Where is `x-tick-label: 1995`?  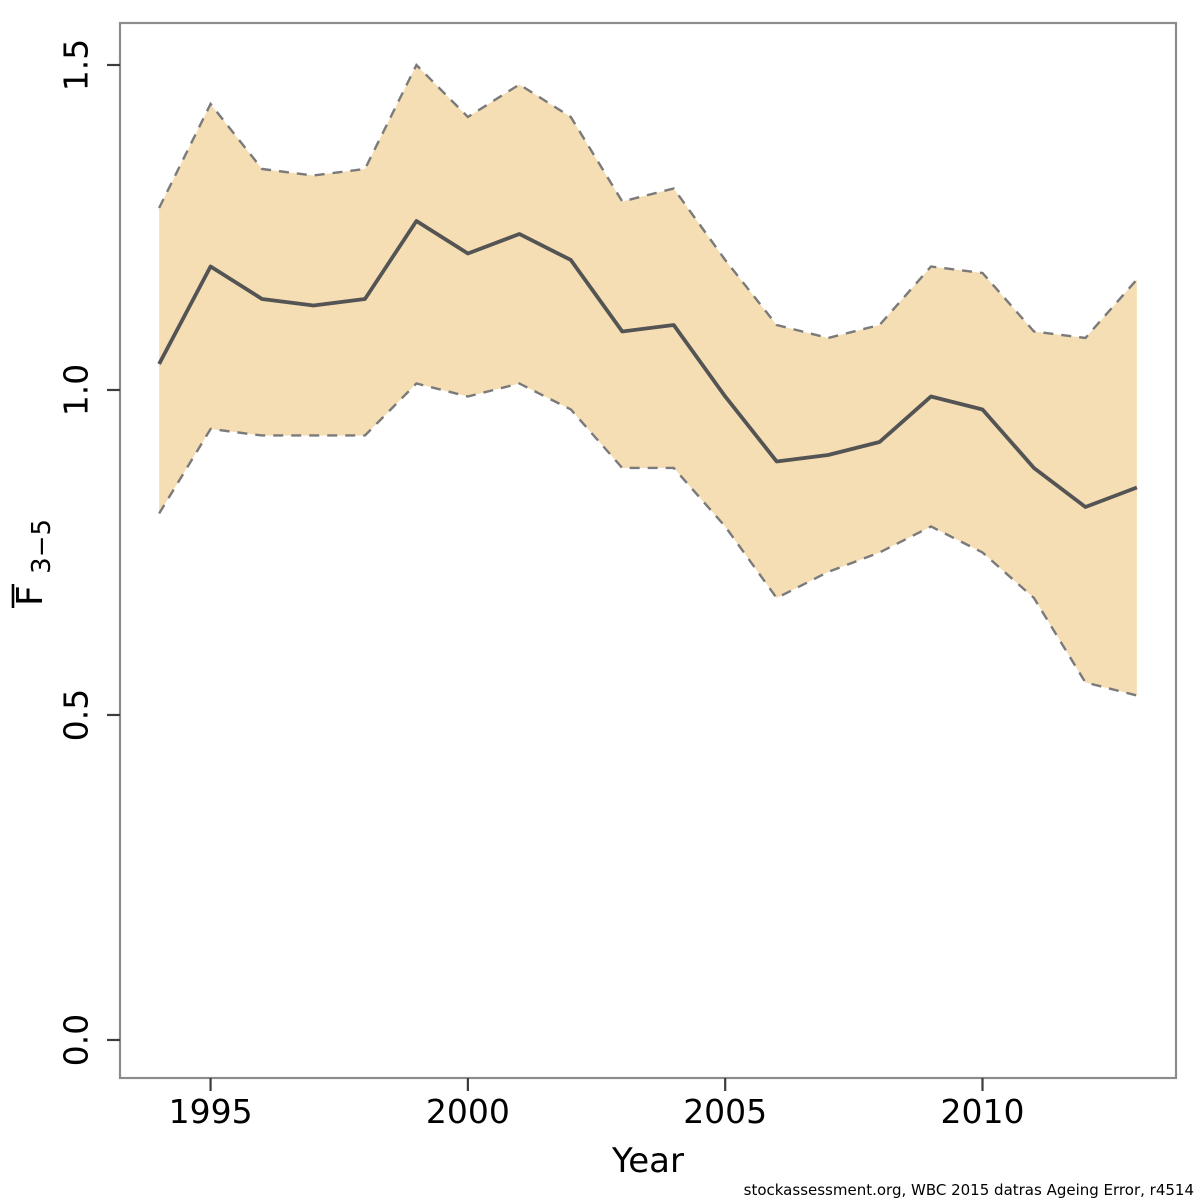
x-tick-label: 1995 is located at coordinates (211, 1111).